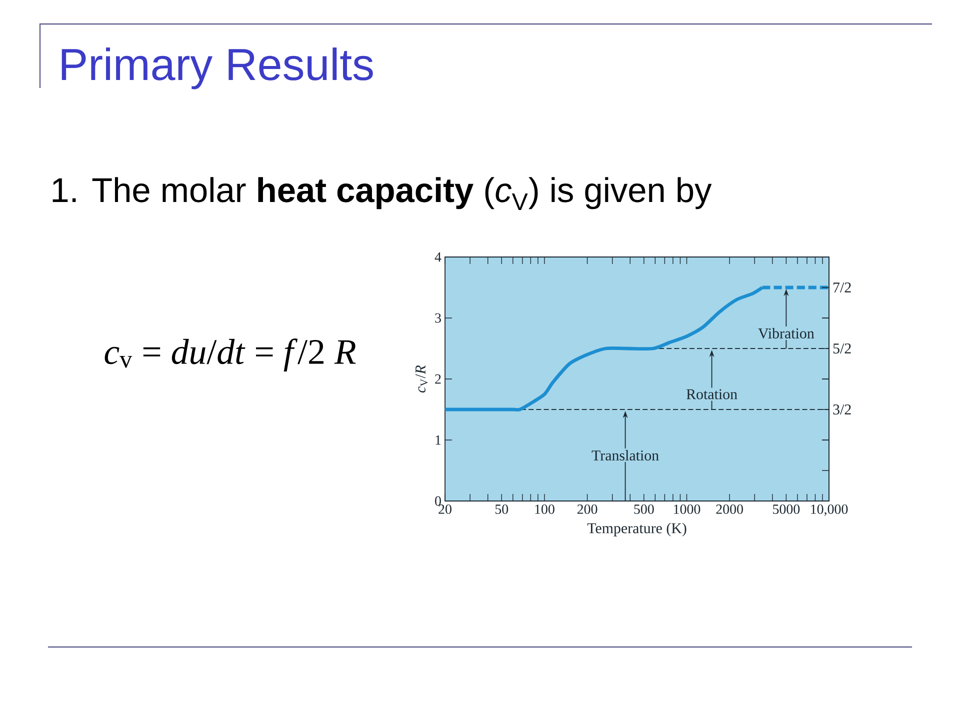 The width and height of the screenshot is (960, 720). I want to click on annotation: Vibration, so click(786, 333).